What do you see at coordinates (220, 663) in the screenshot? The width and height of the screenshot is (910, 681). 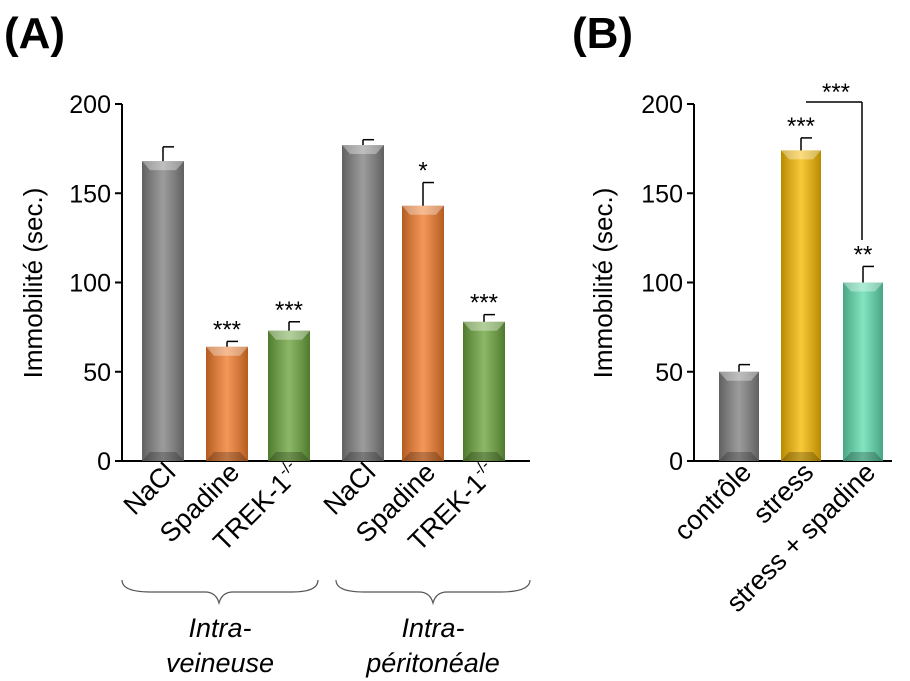 I see `group-label-intra-veineuse-line2: veineuse` at bounding box center [220, 663].